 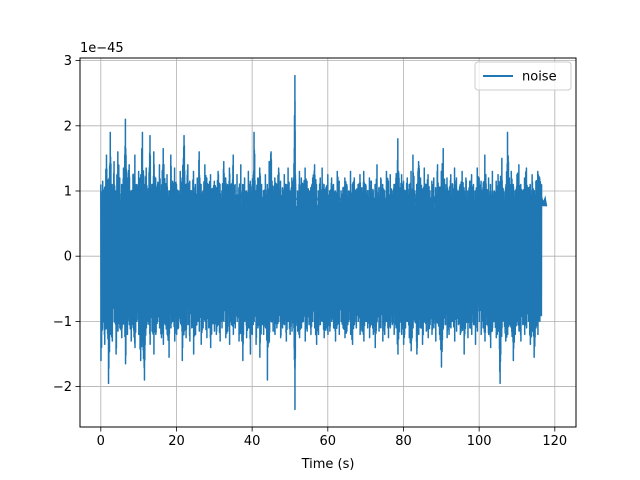 What do you see at coordinates (102, 48) in the screenshot?
I see `y-offset-label: 1e−45` at bounding box center [102, 48].